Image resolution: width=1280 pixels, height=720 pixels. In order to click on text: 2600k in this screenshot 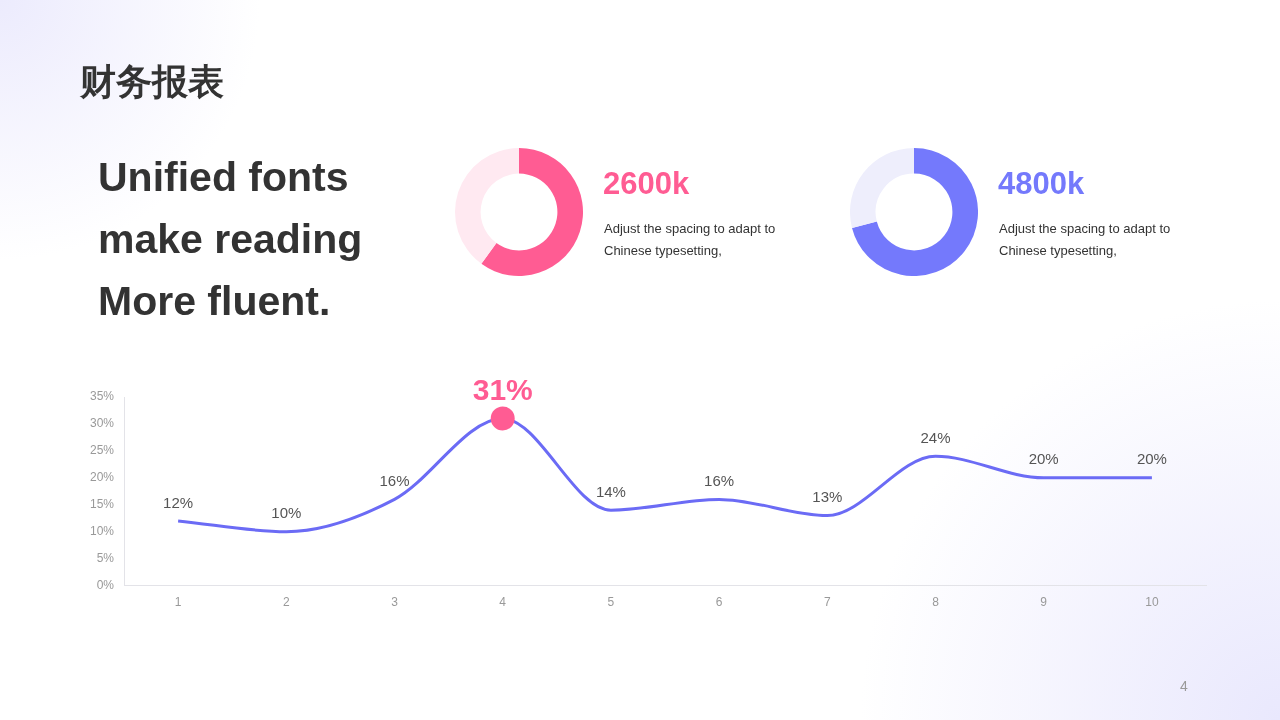, I will do `click(646, 184)`.